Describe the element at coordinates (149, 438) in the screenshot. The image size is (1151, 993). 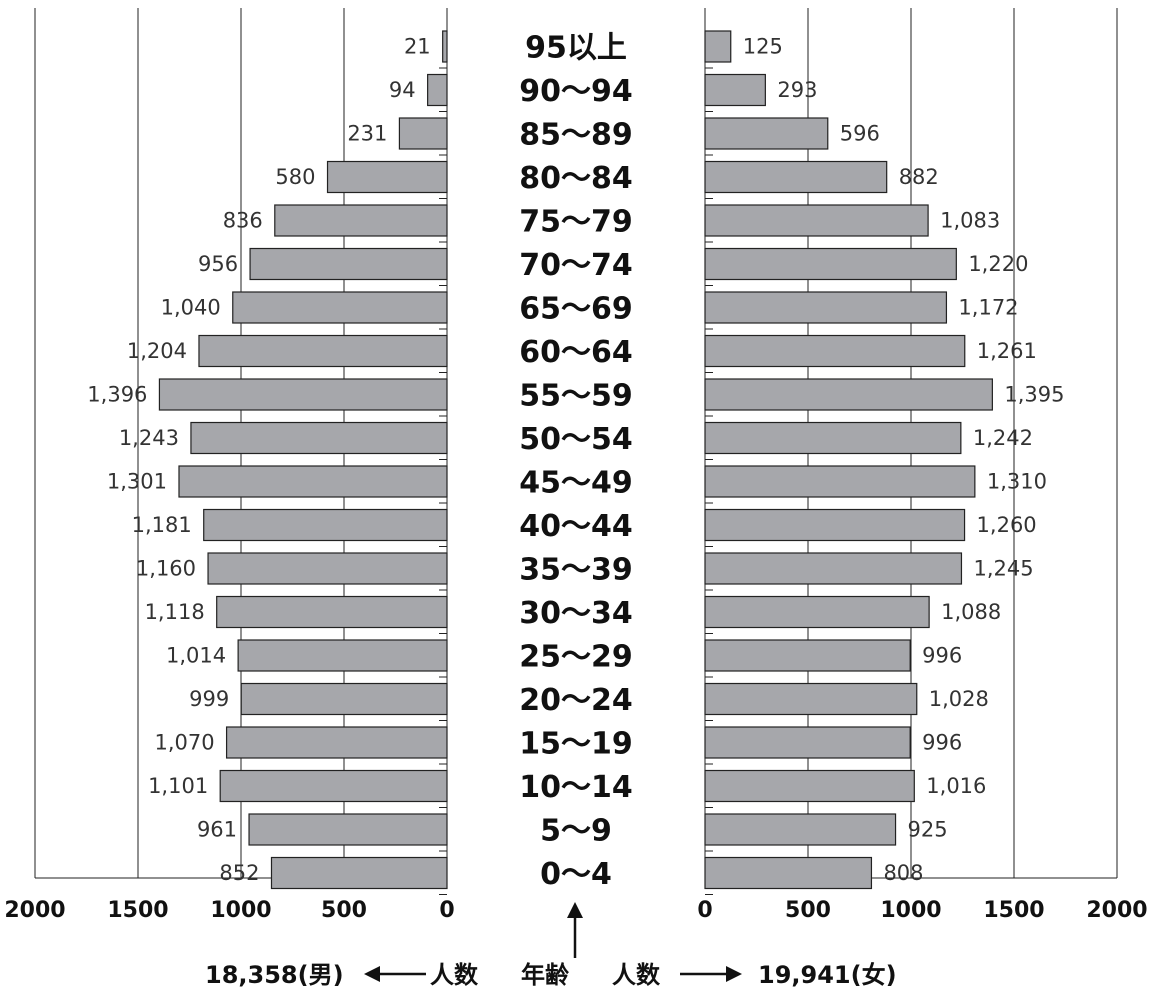
I see `male-value-label: 1,243` at that location.